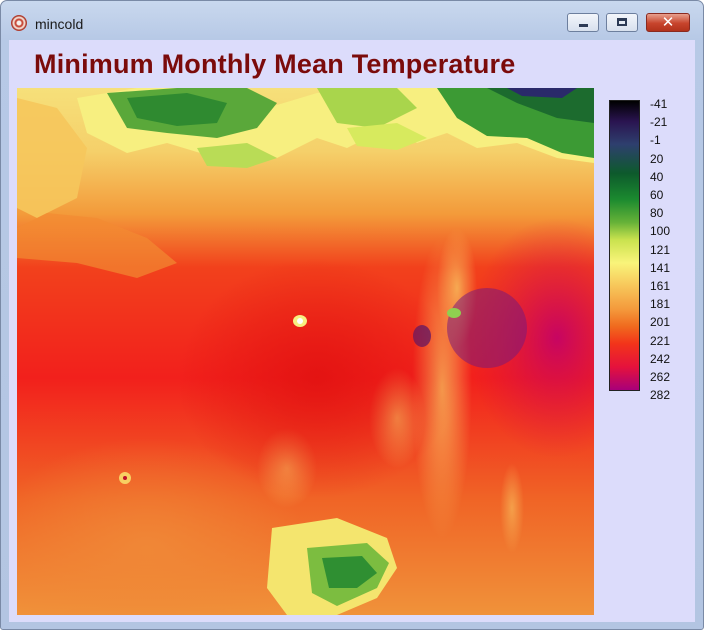  What do you see at coordinates (660, 322) in the screenshot?
I see `colorbar-label: 201` at bounding box center [660, 322].